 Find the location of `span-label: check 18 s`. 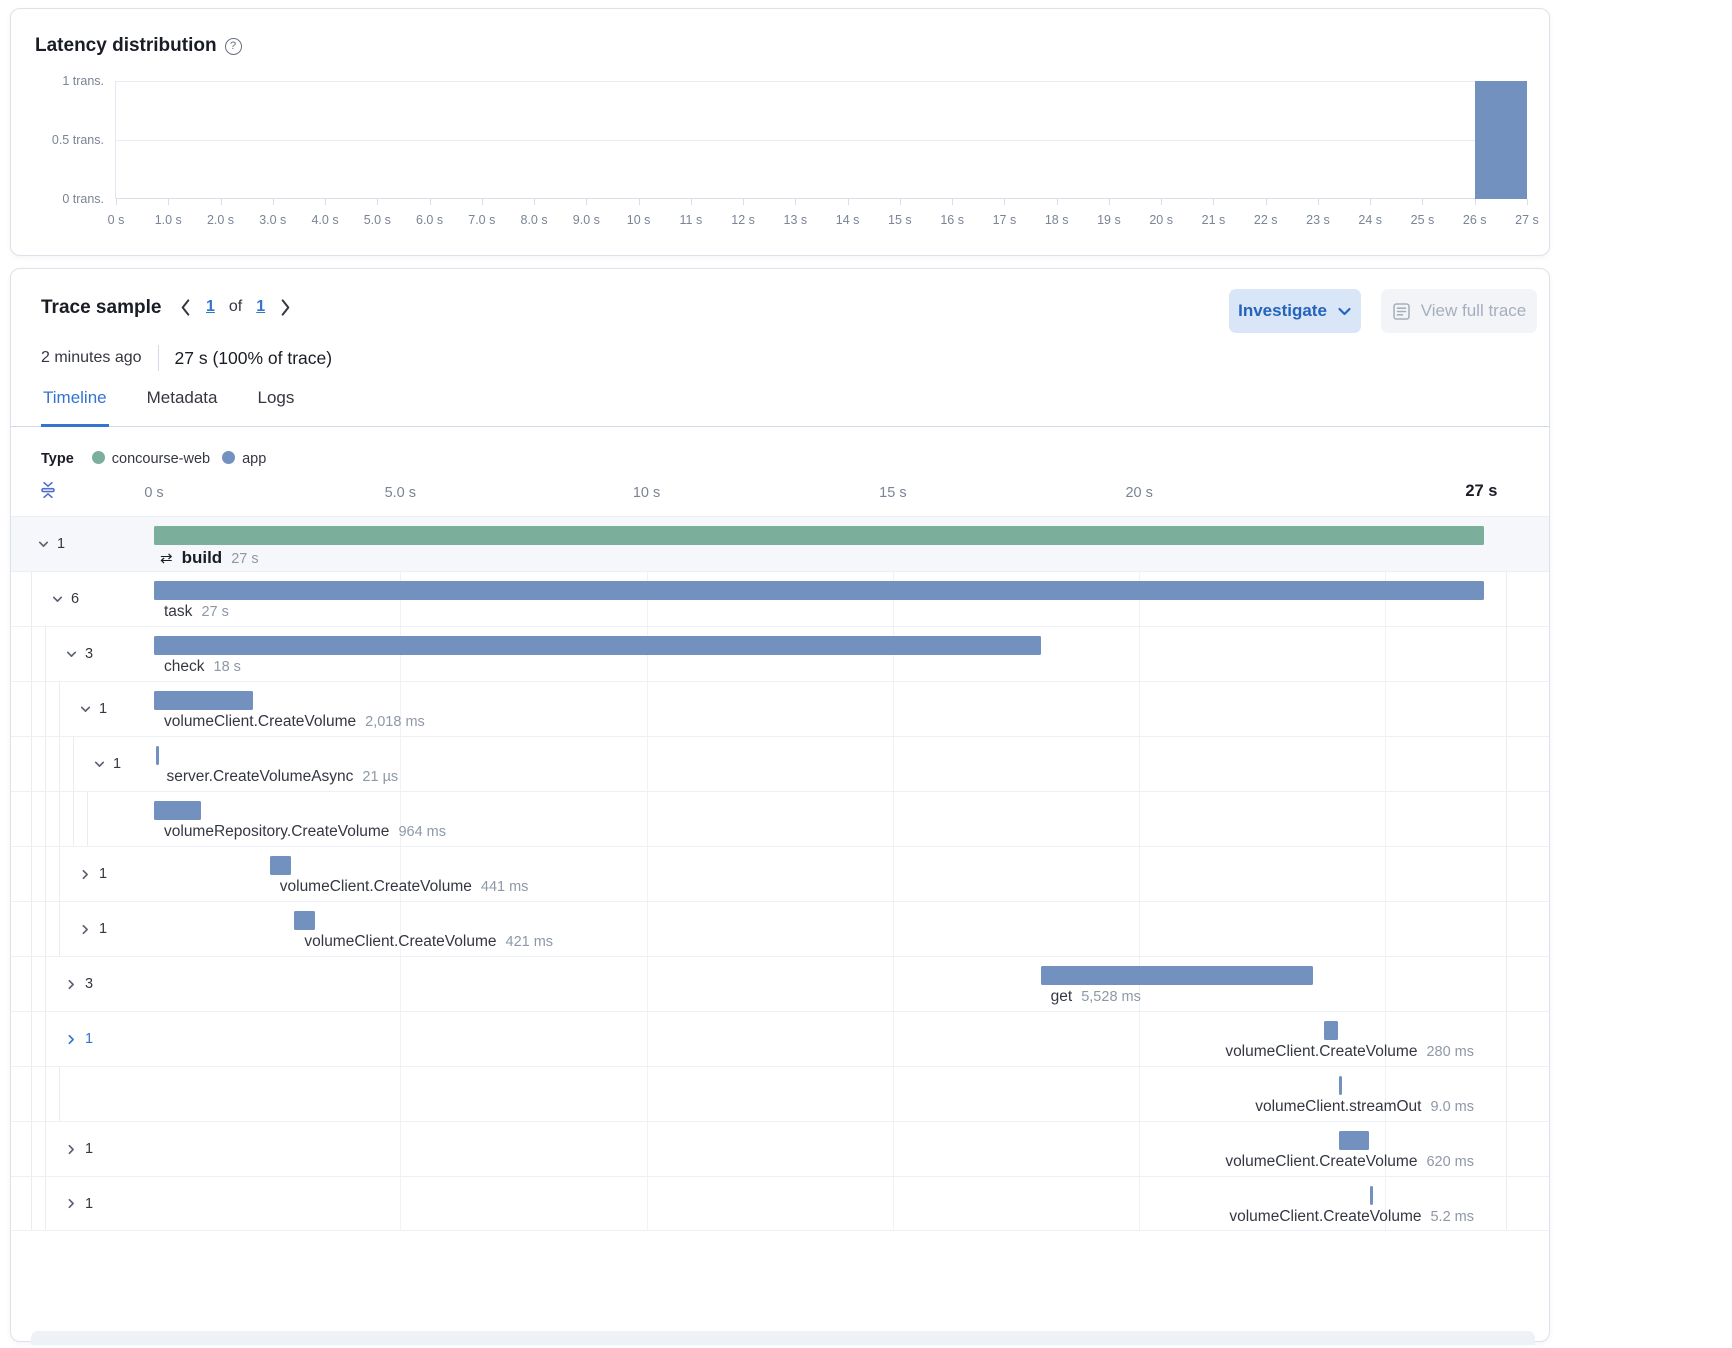

span-label: check 18 s is located at coordinates (202, 667).